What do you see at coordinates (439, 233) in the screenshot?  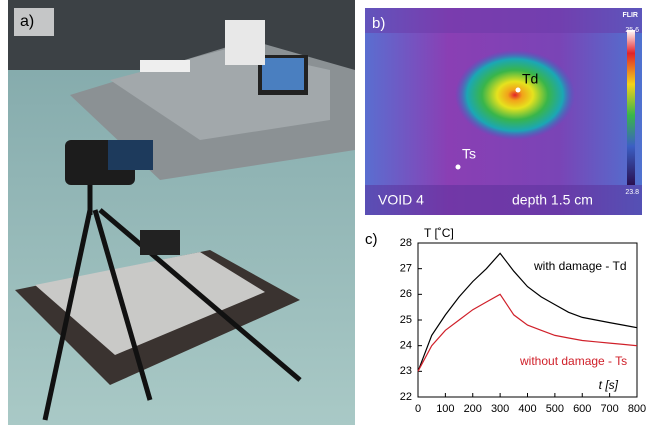 I see `y-axis-label: T [˚C]` at bounding box center [439, 233].